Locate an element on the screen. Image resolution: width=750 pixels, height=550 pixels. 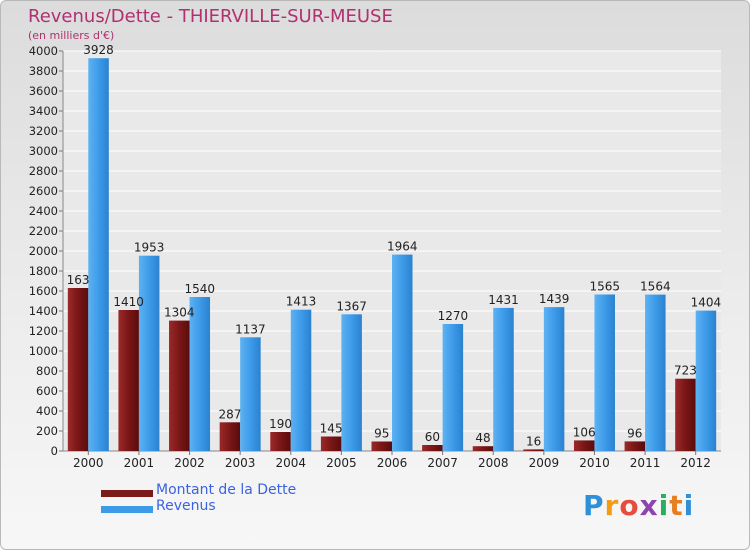
chart-title: Revenus/Dette - THIERVILLE-SUR-MEUSE is located at coordinates (210, 16).